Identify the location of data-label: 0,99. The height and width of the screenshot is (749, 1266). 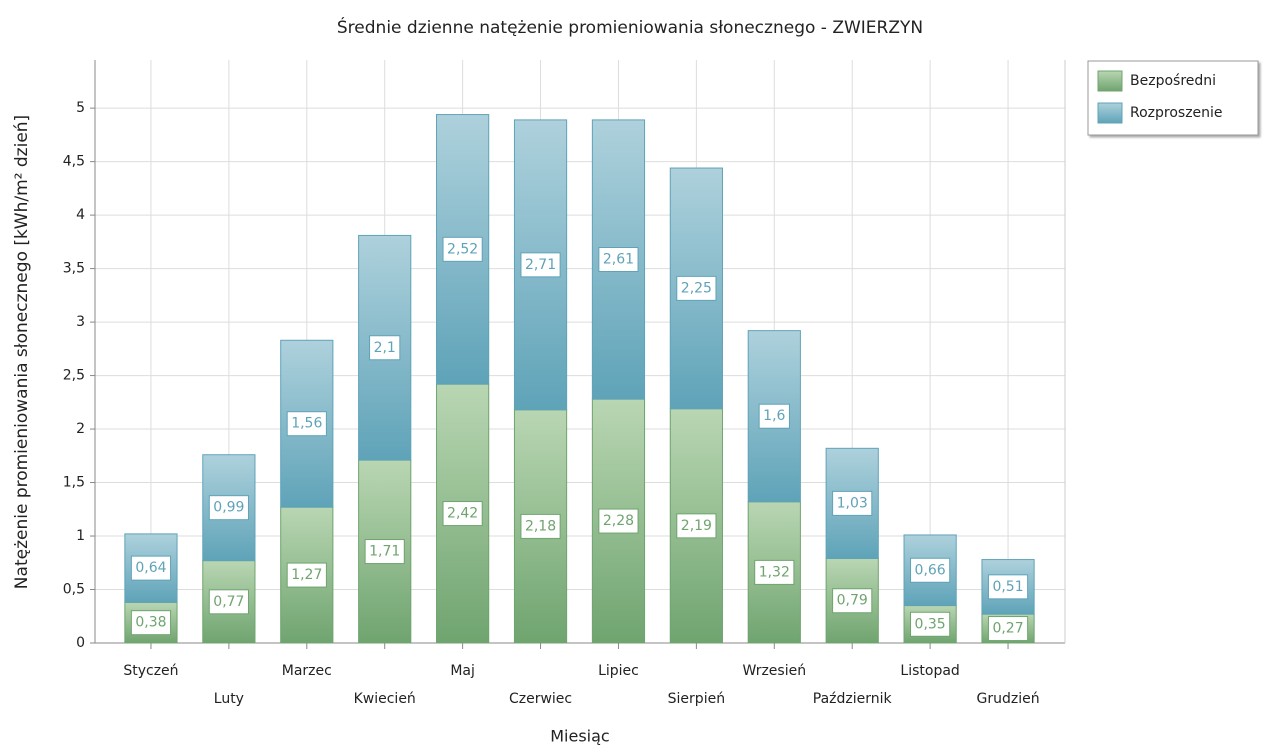
(228, 508).